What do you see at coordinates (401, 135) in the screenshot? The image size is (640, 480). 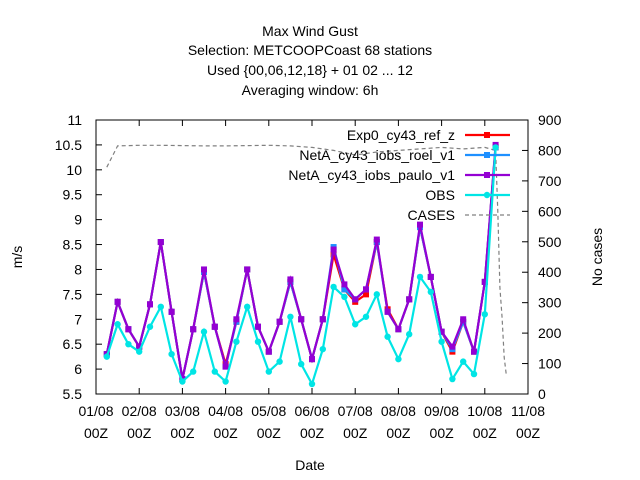 I see `legend-label-exp0-cy43-ref-z: Exp0_cy43_ref_z` at bounding box center [401, 135].